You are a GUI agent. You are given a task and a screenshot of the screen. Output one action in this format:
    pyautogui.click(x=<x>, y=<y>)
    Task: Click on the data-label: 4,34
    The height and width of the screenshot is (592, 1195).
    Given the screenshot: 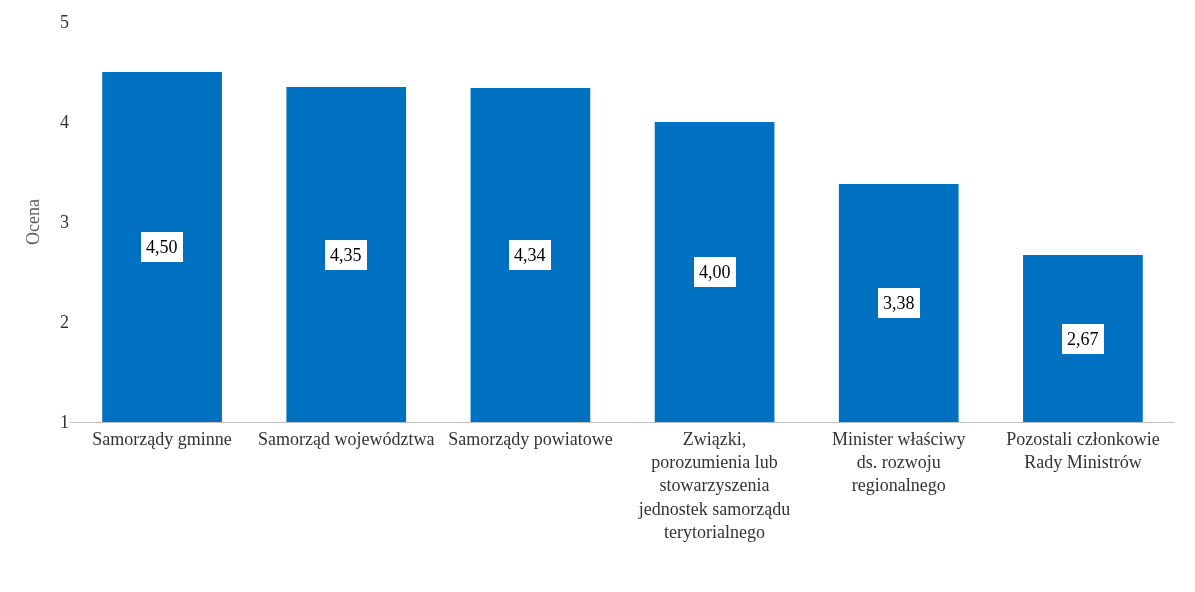 What is the action you would take?
    pyautogui.click(x=530, y=255)
    